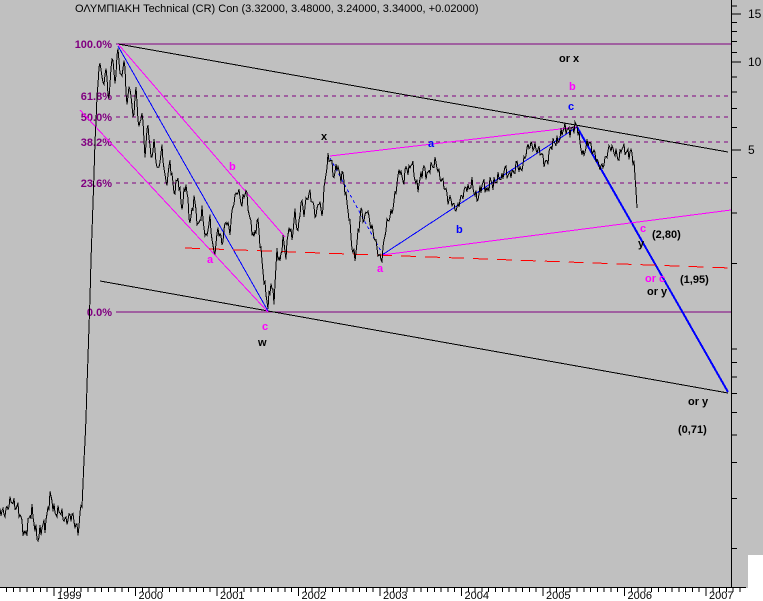 The width and height of the screenshot is (763, 601). I want to click on trend-line-c-peak-projection-blue, so click(652, 259).